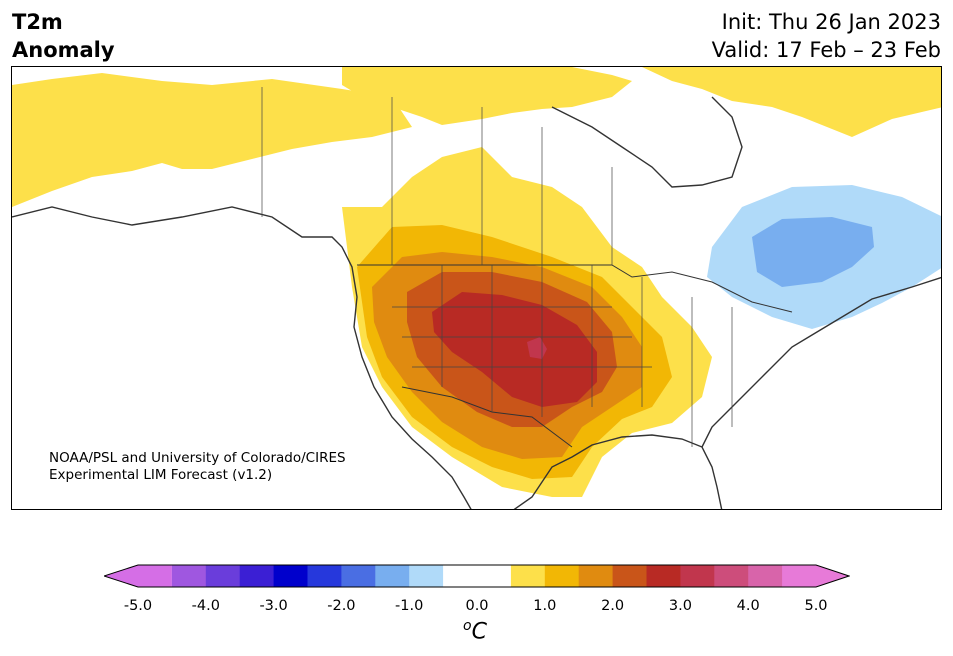  Describe the element at coordinates (831, 22) in the screenshot. I see `init-date: Init: Thu 26 Jan 2023` at that location.